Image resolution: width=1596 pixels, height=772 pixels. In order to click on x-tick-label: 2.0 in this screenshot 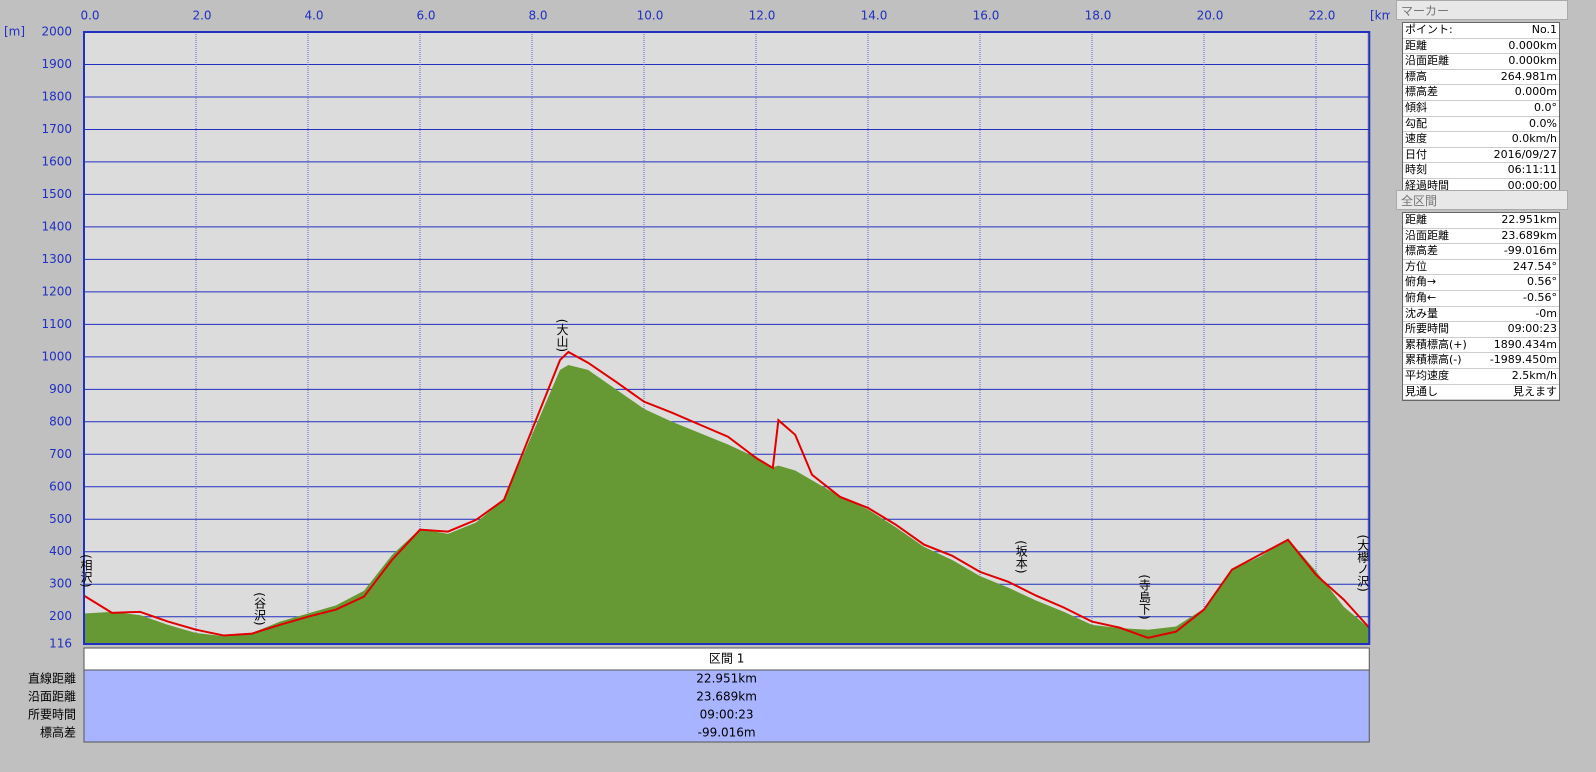, I will do `click(201, 16)`.